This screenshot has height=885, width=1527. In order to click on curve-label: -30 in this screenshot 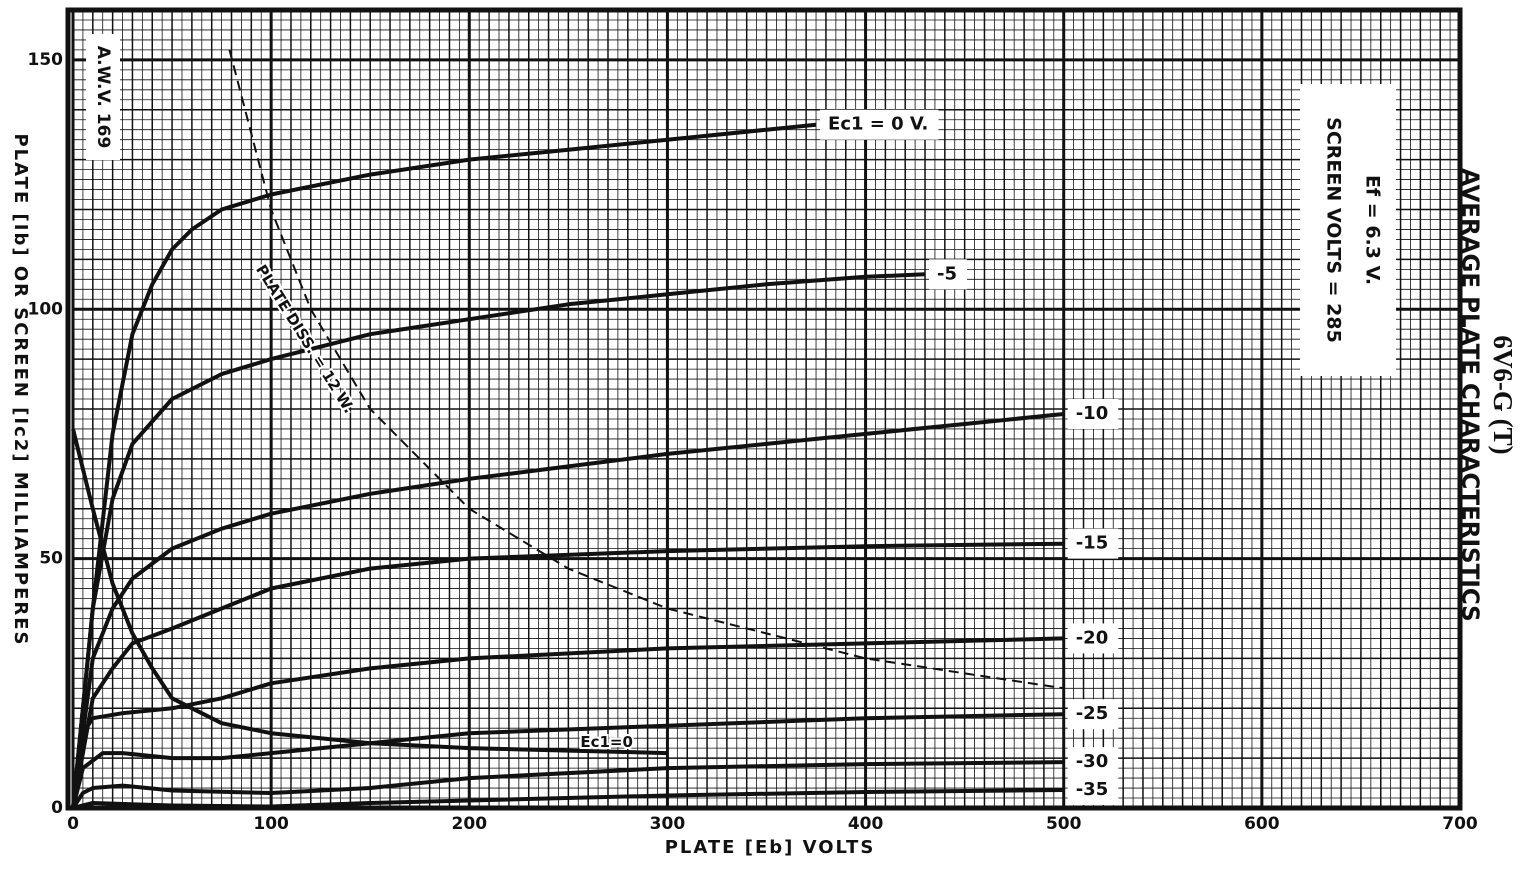, I will do `click(1092, 761)`.